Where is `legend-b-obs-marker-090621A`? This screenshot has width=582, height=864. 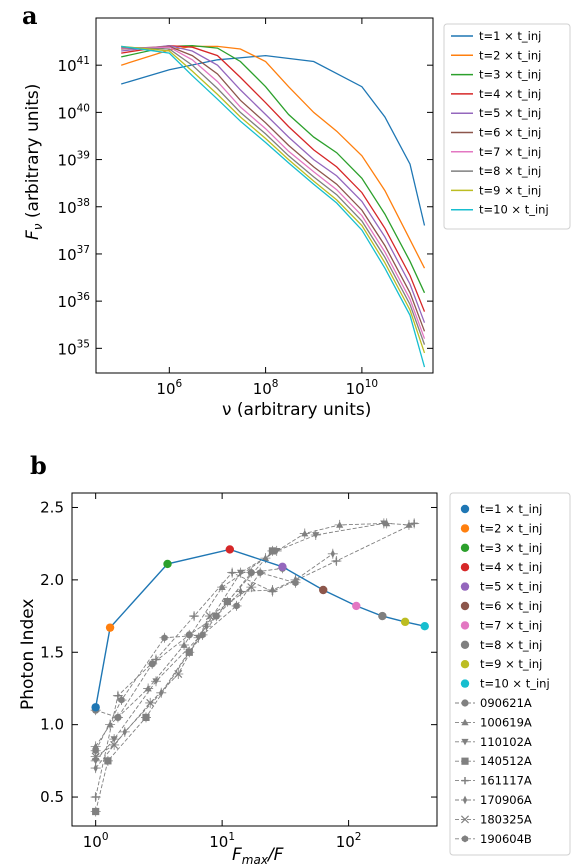 legend-b-obs-marker-090621A is located at coordinates (465, 703).